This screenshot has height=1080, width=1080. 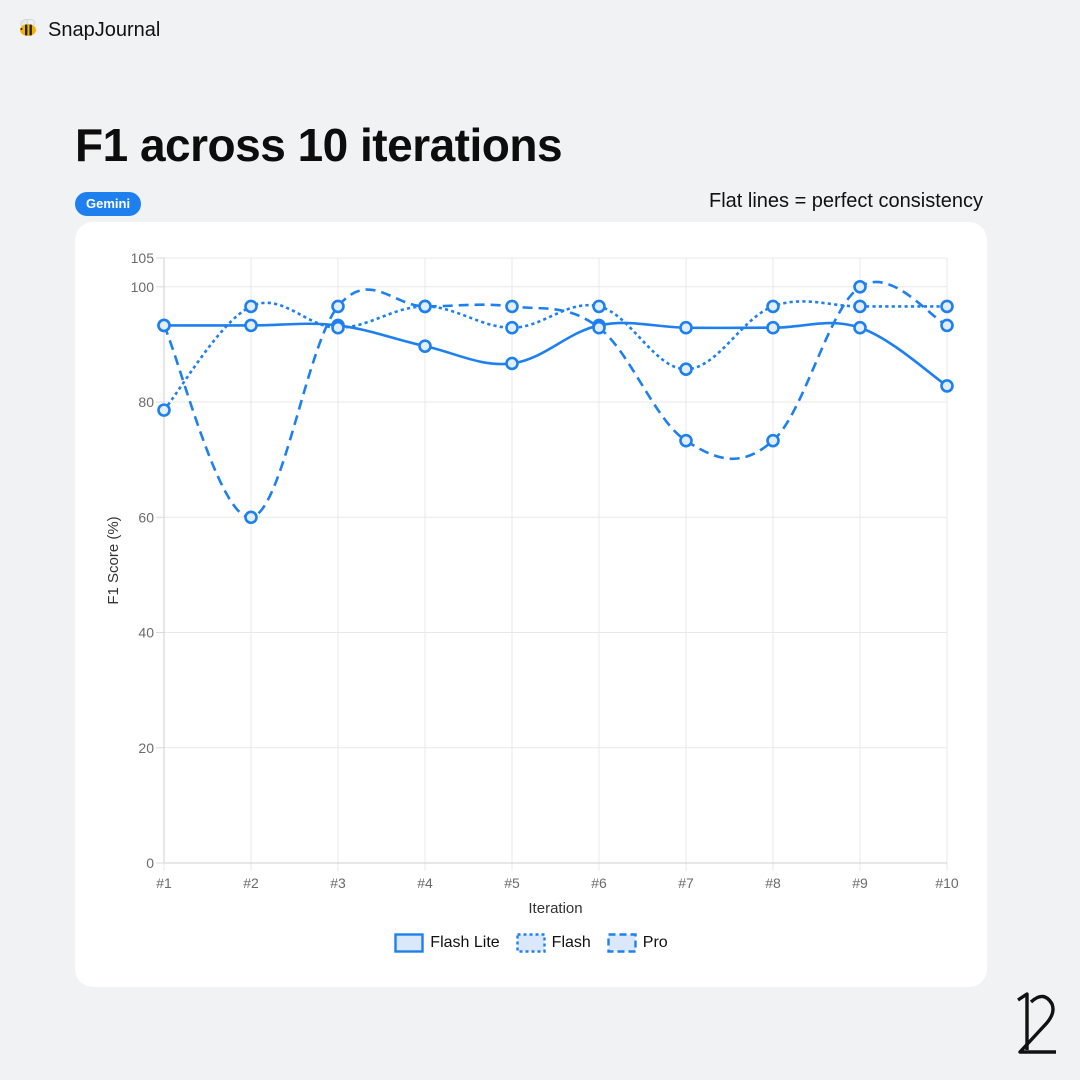 What do you see at coordinates (947, 883) in the screenshot?
I see `x-tick-label: #10` at bounding box center [947, 883].